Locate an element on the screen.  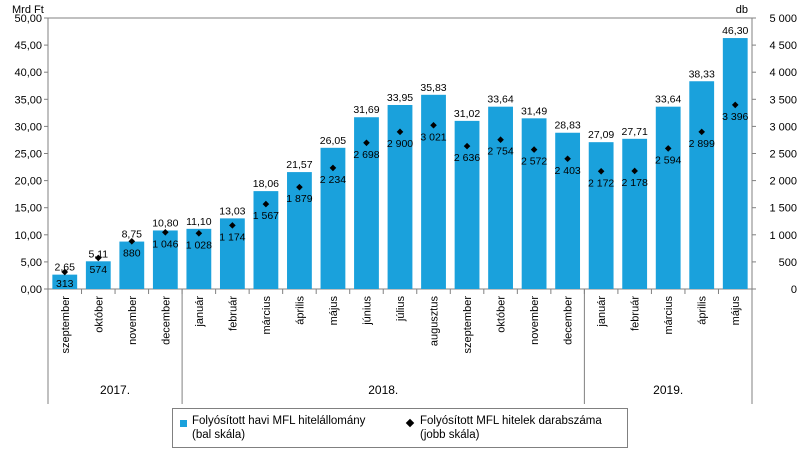
bar-value-label: 28,83 is located at coordinates (567, 126).